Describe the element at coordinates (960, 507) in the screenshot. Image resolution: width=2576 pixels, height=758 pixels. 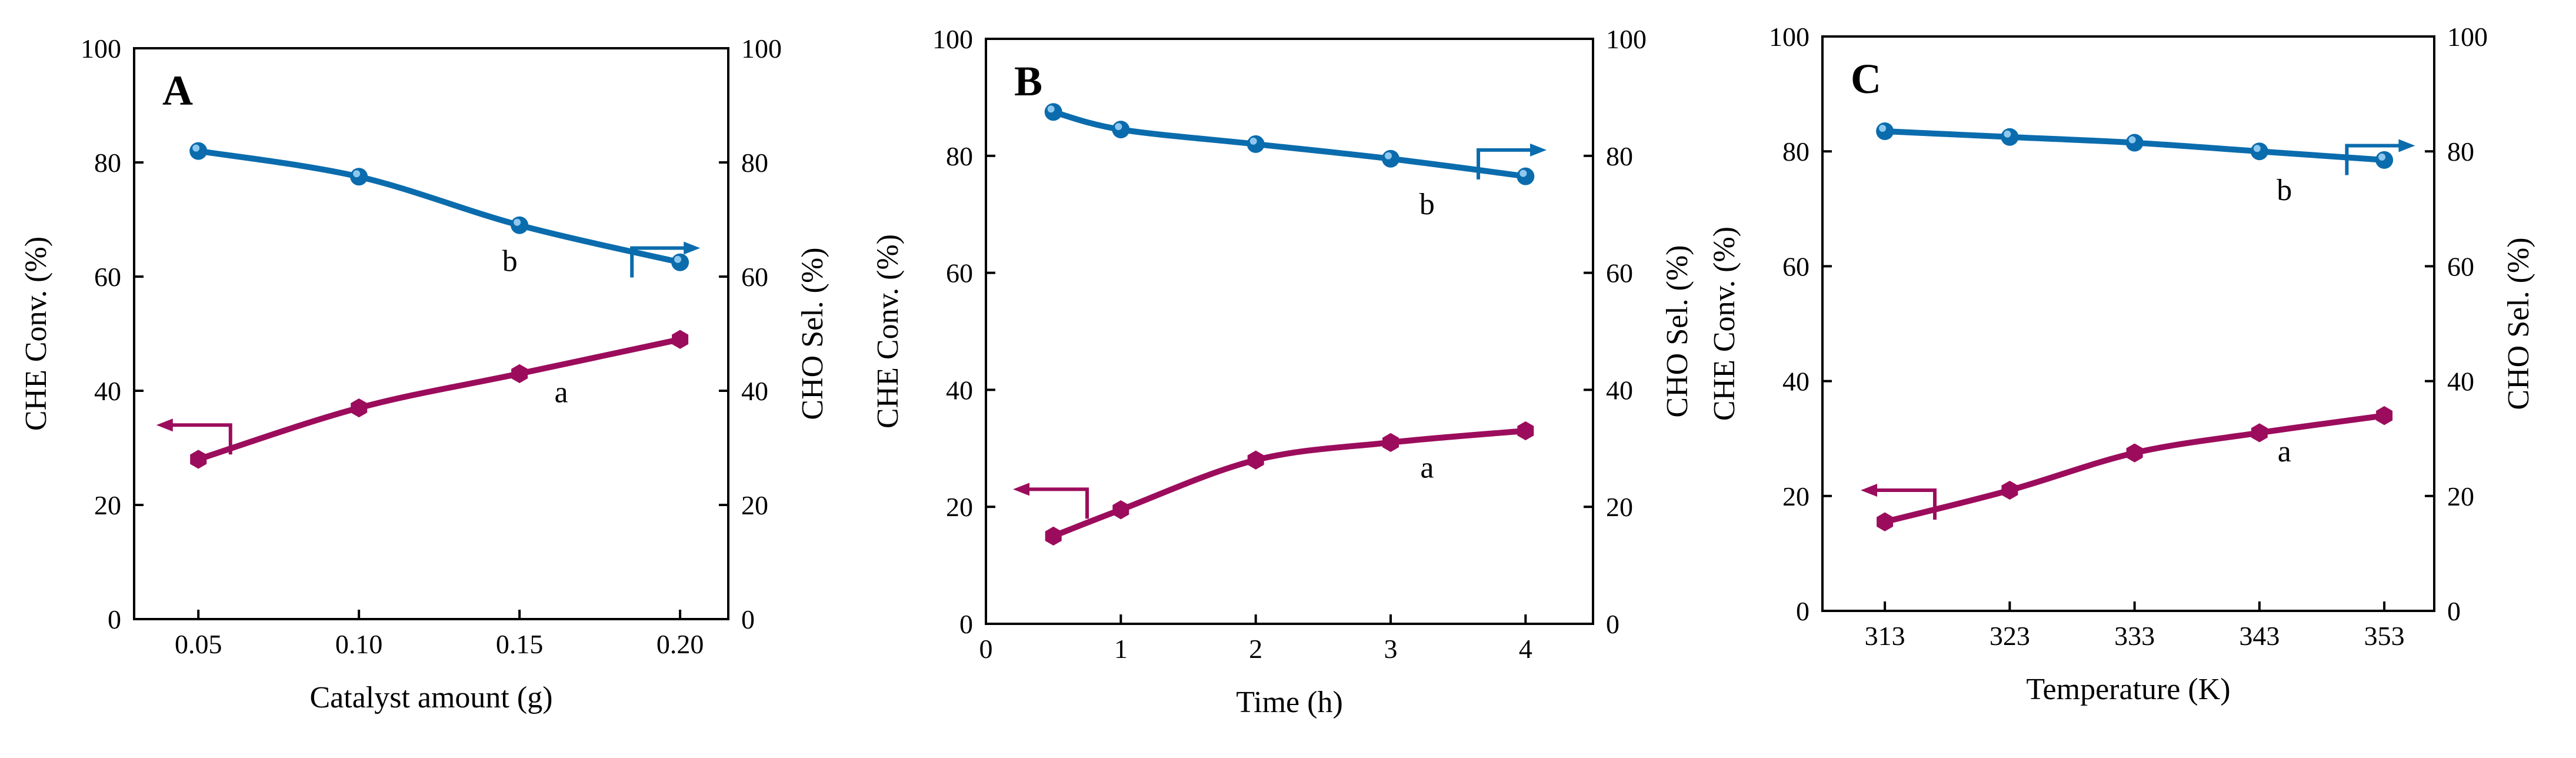
I see `panel-b-y-left-tick-label: 20` at that location.